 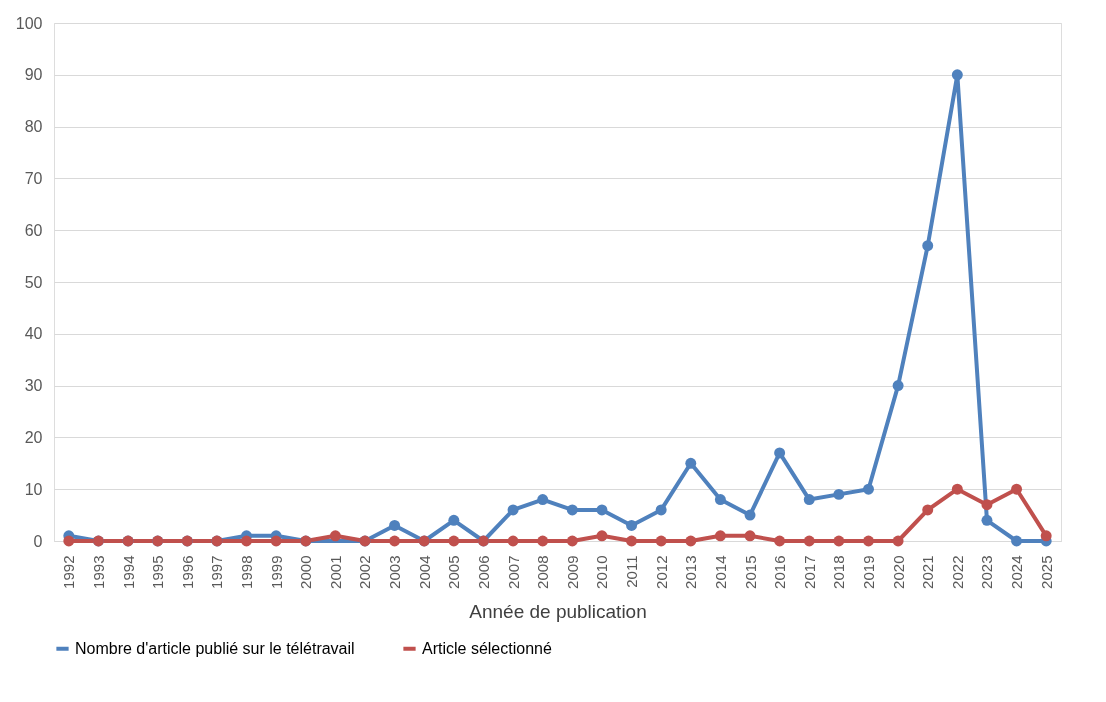 What do you see at coordinates (33, 386) in the screenshot?
I see `y-tick-label: 30` at bounding box center [33, 386].